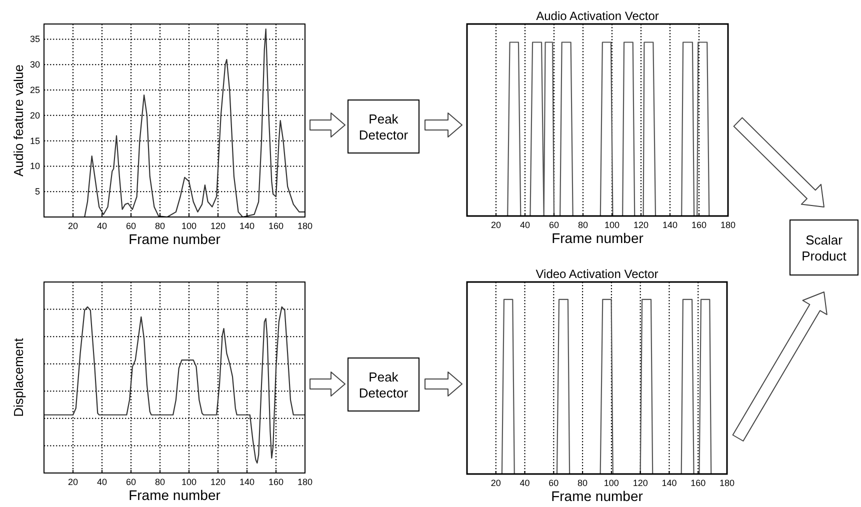  Describe the element at coordinates (35, 39) in the screenshot. I see `y-tick-label: 35` at that location.